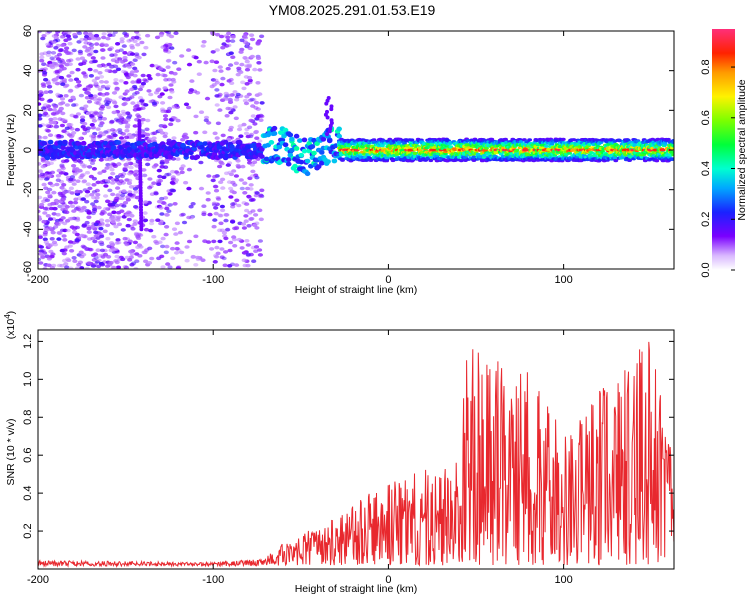 The image size is (750, 600). What do you see at coordinates (28, 229) in the screenshot?
I see `y-tick-label: -40` at bounding box center [28, 229].